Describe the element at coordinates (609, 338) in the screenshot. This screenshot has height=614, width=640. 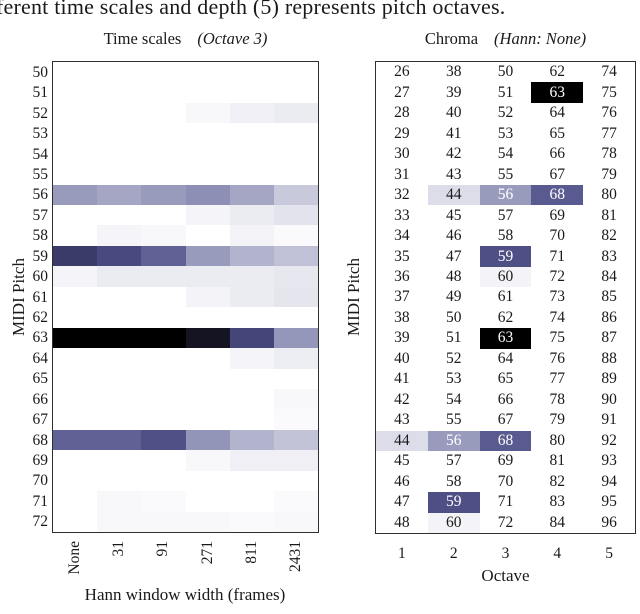
I see `chroma-cell: 87` at that location.